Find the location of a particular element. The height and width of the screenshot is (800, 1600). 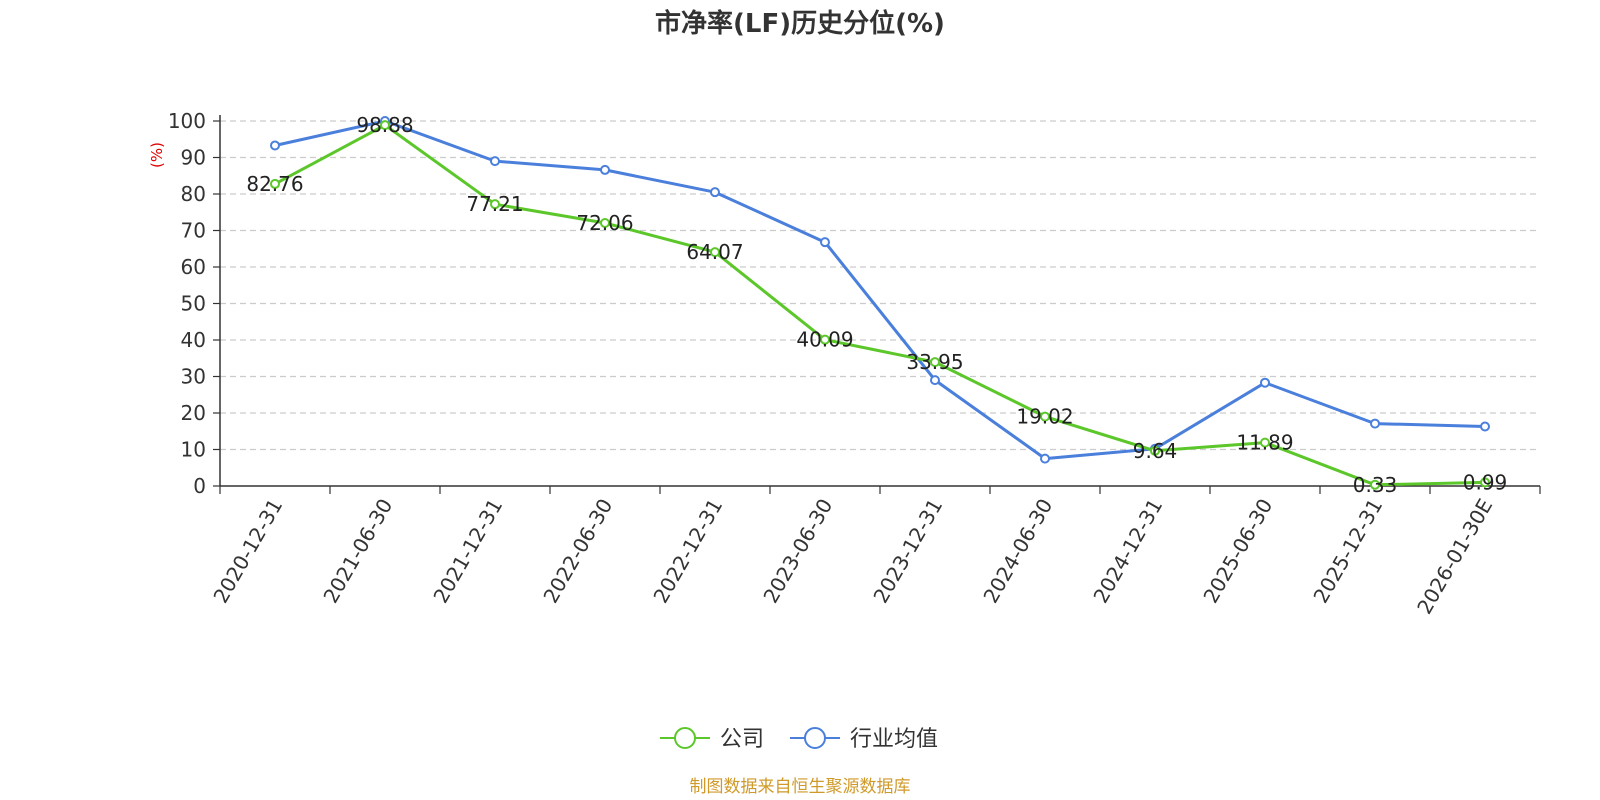

x-tick-label: 2021-12-31 is located at coordinates (467, 551).